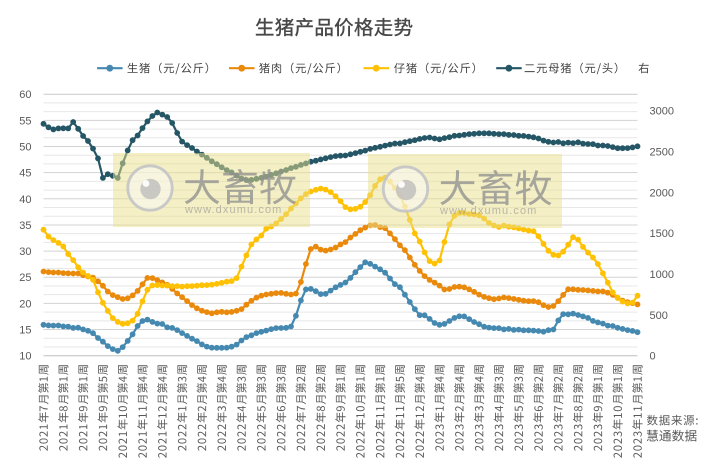 The image size is (705, 473). What do you see at coordinates (25, 304) in the screenshot?
I see `svg-text: 20` at bounding box center [25, 304].